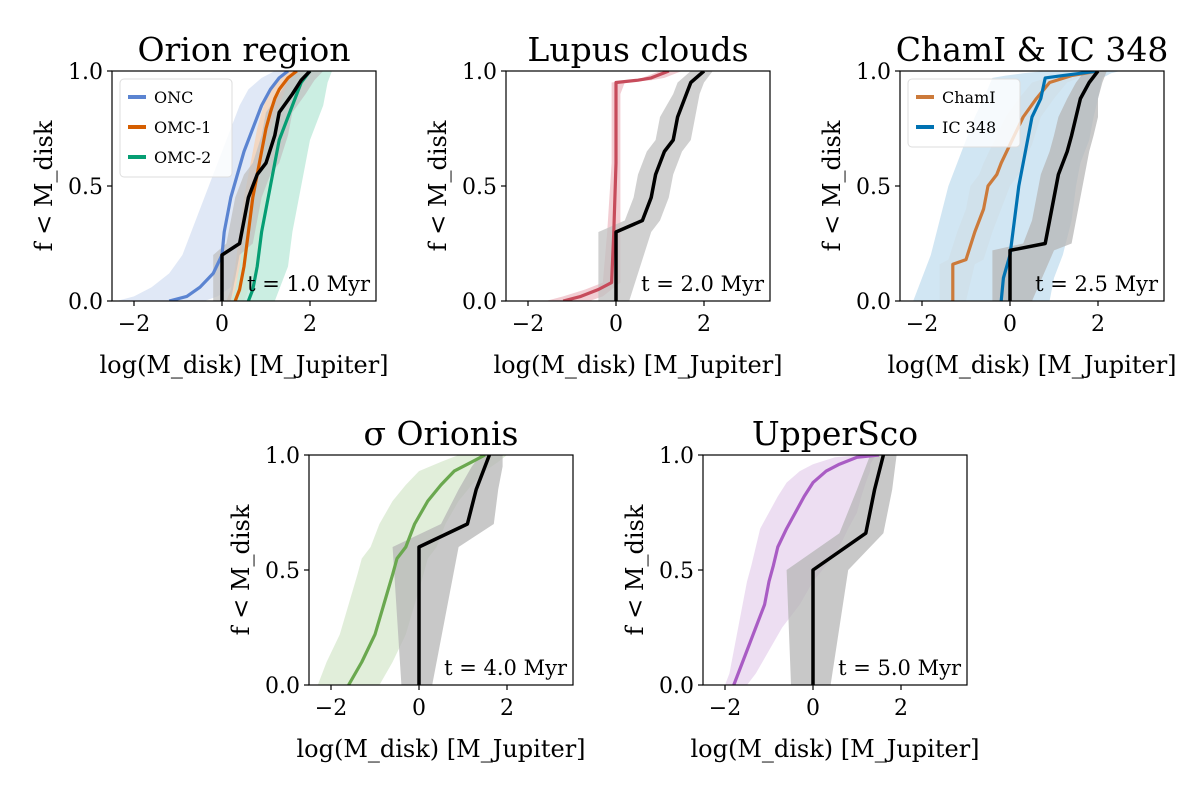  What do you see at coordinates (309, 284) in the screenshot?
I see `time-annotation: t = 1.0 Myr` at bounding box center [309, 284].